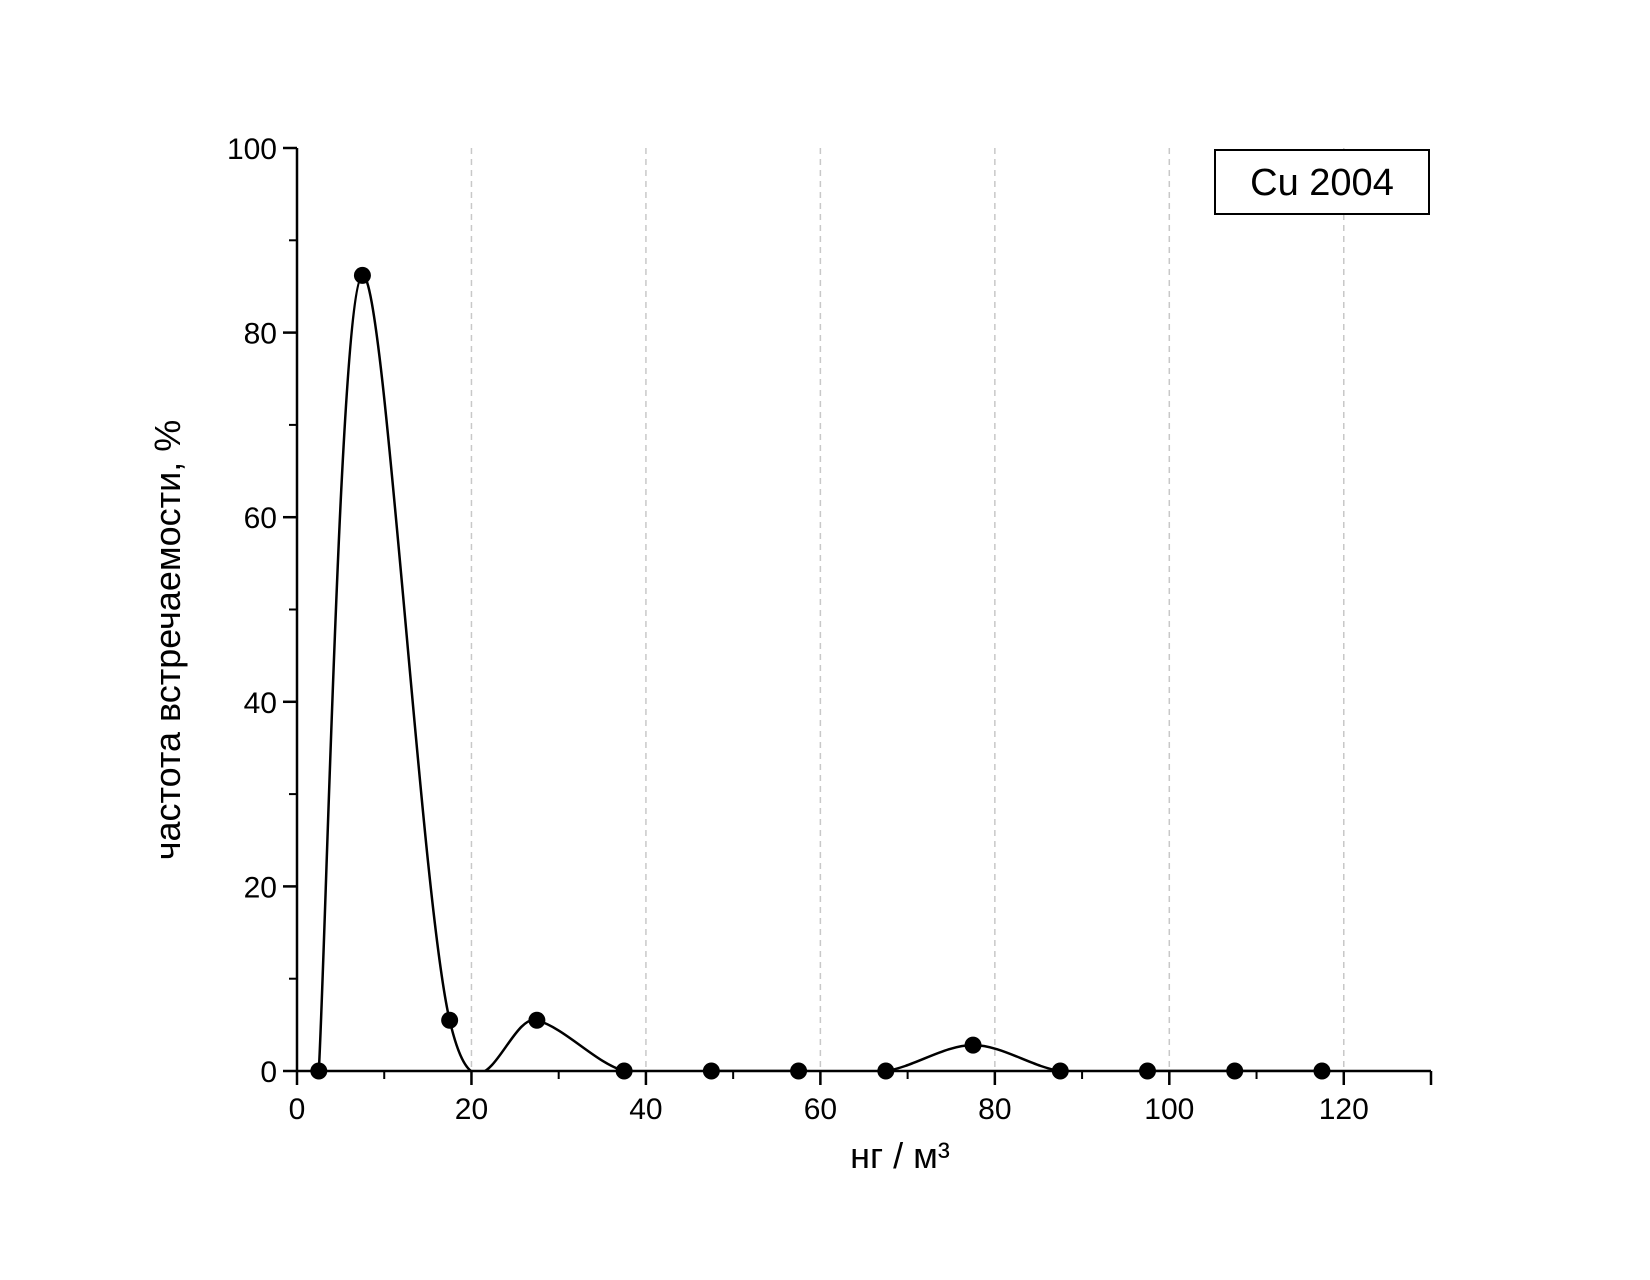  Describe the element at coordinates (260, 703) in the screenshot. I see `y-tick-label: 40` at that location.